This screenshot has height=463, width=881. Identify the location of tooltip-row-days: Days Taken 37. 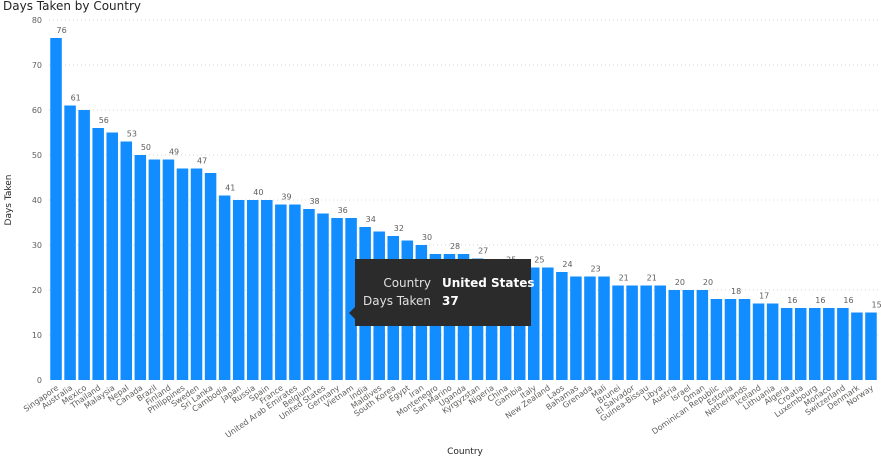
(443, 303).